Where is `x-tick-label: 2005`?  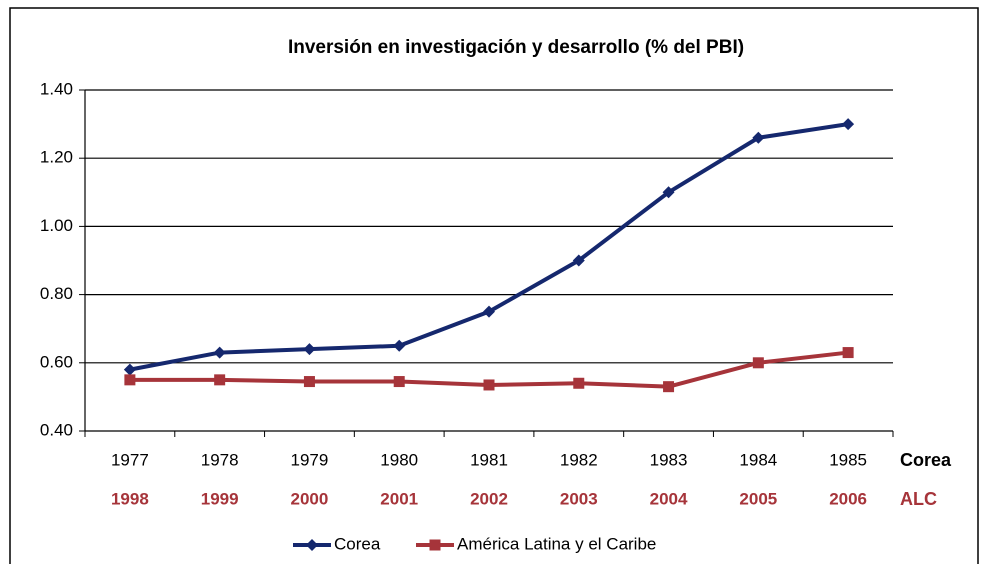
x-tick-label: 2005 is located at coordinates (758, 498).